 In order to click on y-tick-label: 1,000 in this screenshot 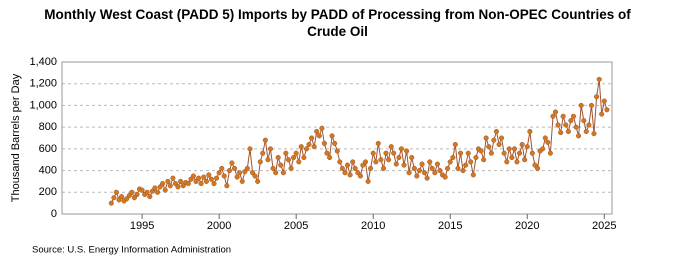, I will do `click(43, 105)`.